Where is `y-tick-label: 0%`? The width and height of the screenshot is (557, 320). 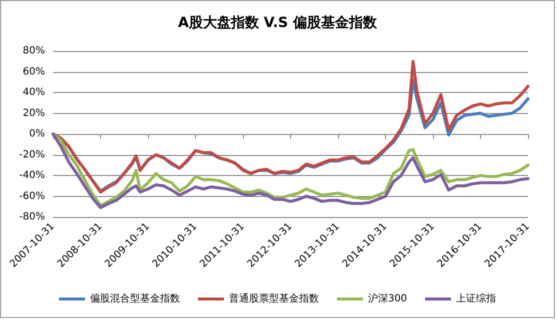
y-tick-label: 0% is located at coordinates (37, 134).